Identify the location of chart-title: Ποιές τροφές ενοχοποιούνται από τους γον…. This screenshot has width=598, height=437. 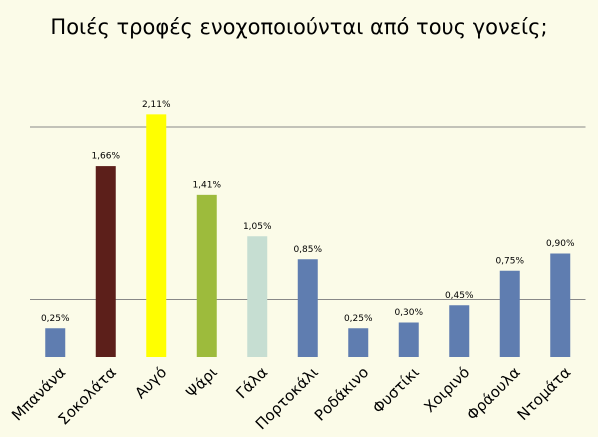
(298, 27).